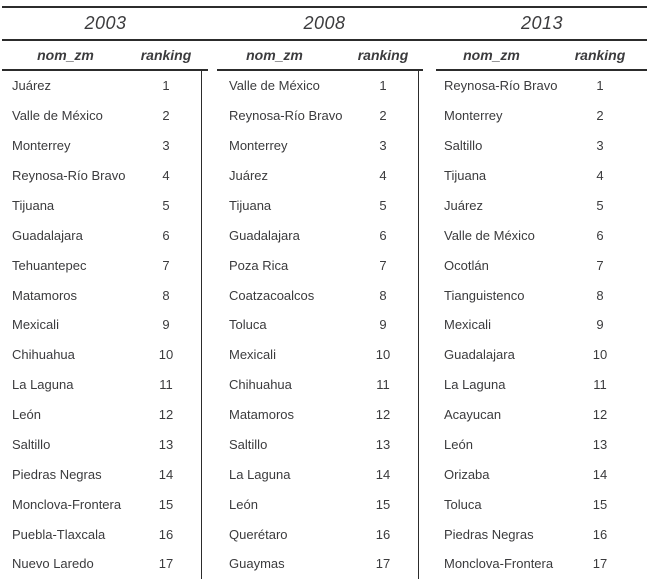 This screenshot has height=579, width=650. I want to click on table-row: Monterrey 2, so click(534, 116).